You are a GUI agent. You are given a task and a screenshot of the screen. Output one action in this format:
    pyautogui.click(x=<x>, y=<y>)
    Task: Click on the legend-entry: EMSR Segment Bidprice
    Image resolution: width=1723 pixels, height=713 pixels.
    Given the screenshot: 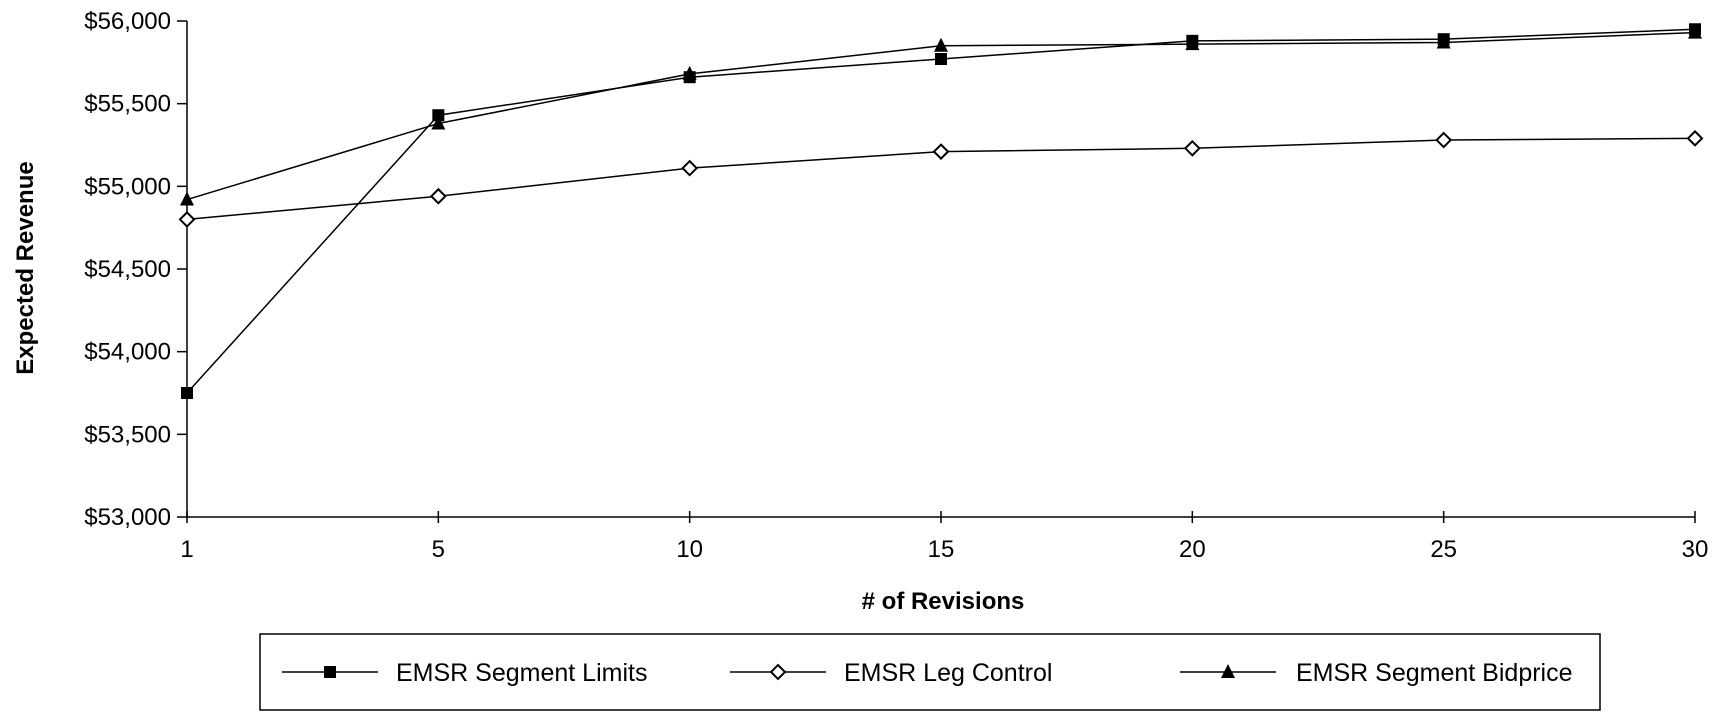 What is the action you would take?
    pyautogui.click(x=1376, y=673)
    